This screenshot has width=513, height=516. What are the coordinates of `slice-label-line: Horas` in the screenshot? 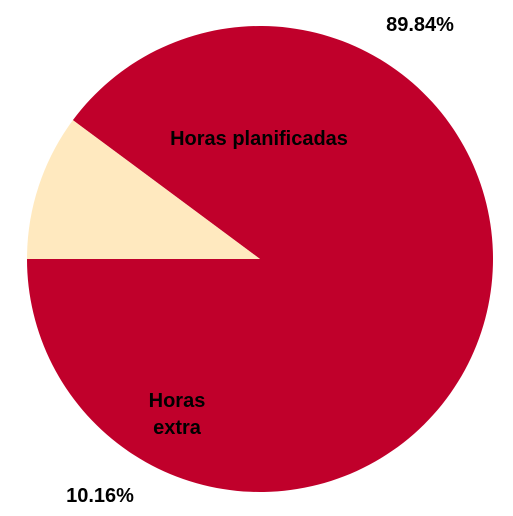 It's located at (177, 401).